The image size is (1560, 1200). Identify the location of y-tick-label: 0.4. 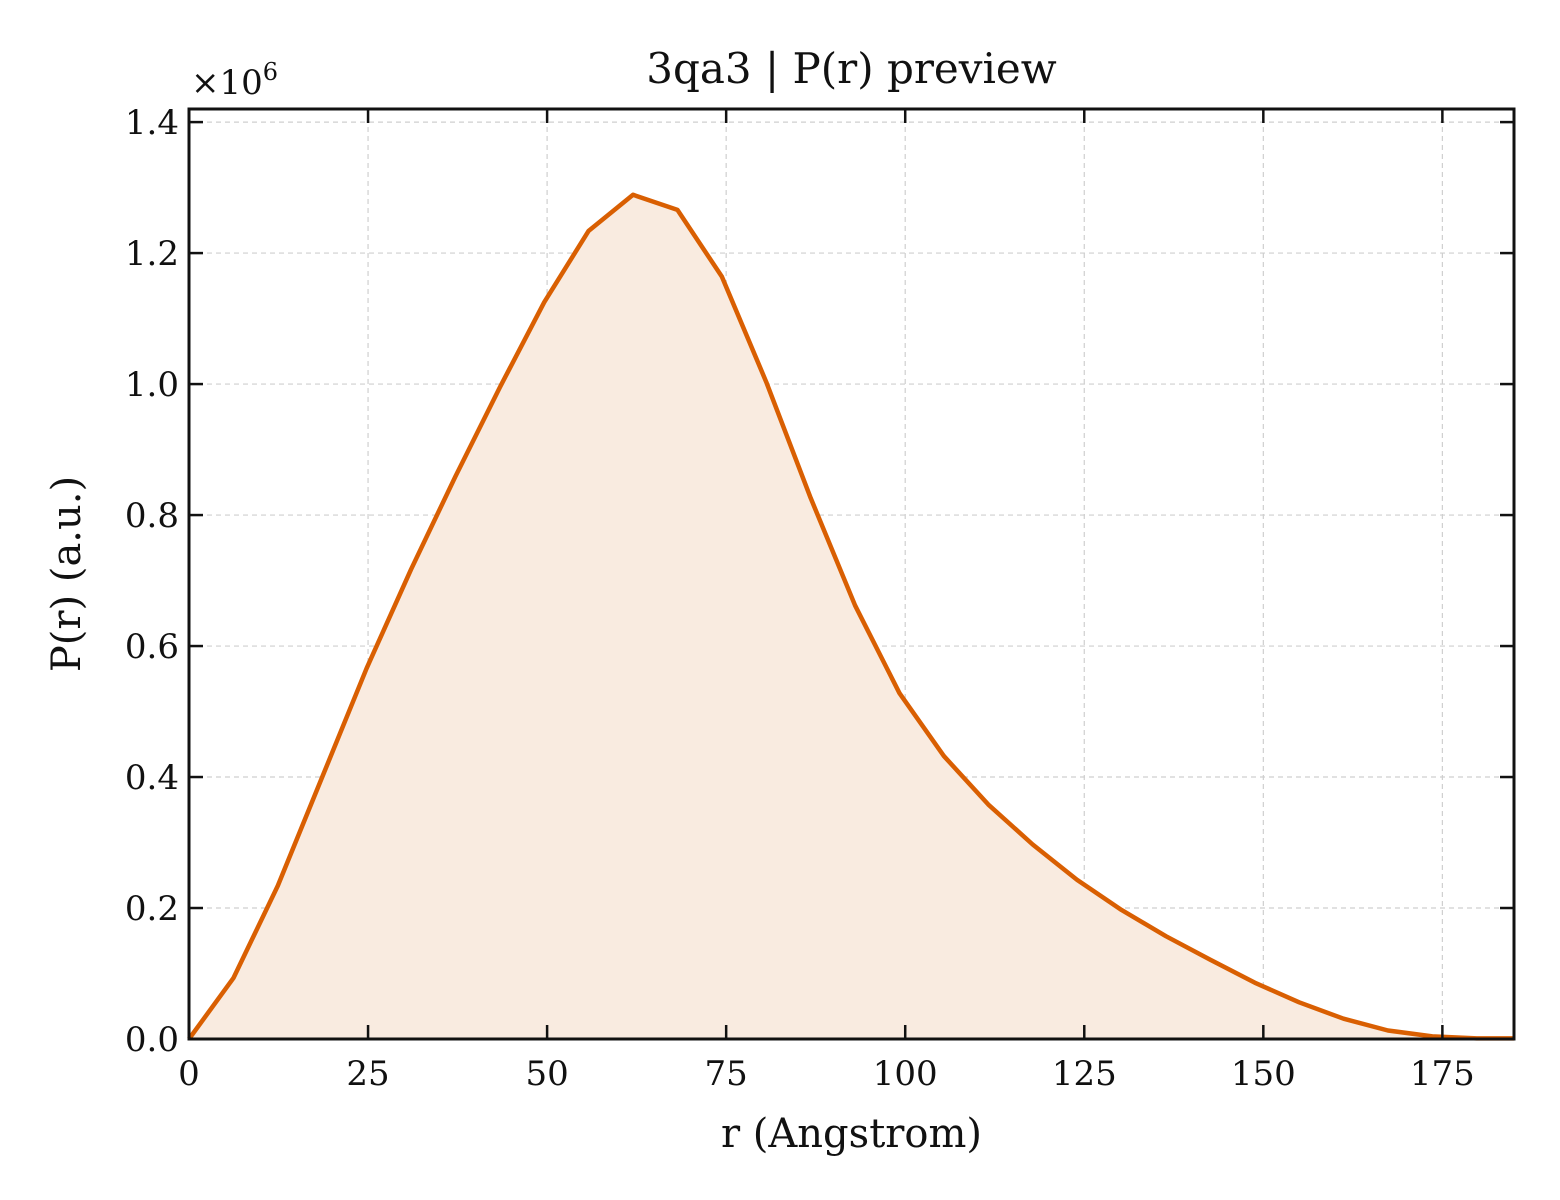
(152, 778).